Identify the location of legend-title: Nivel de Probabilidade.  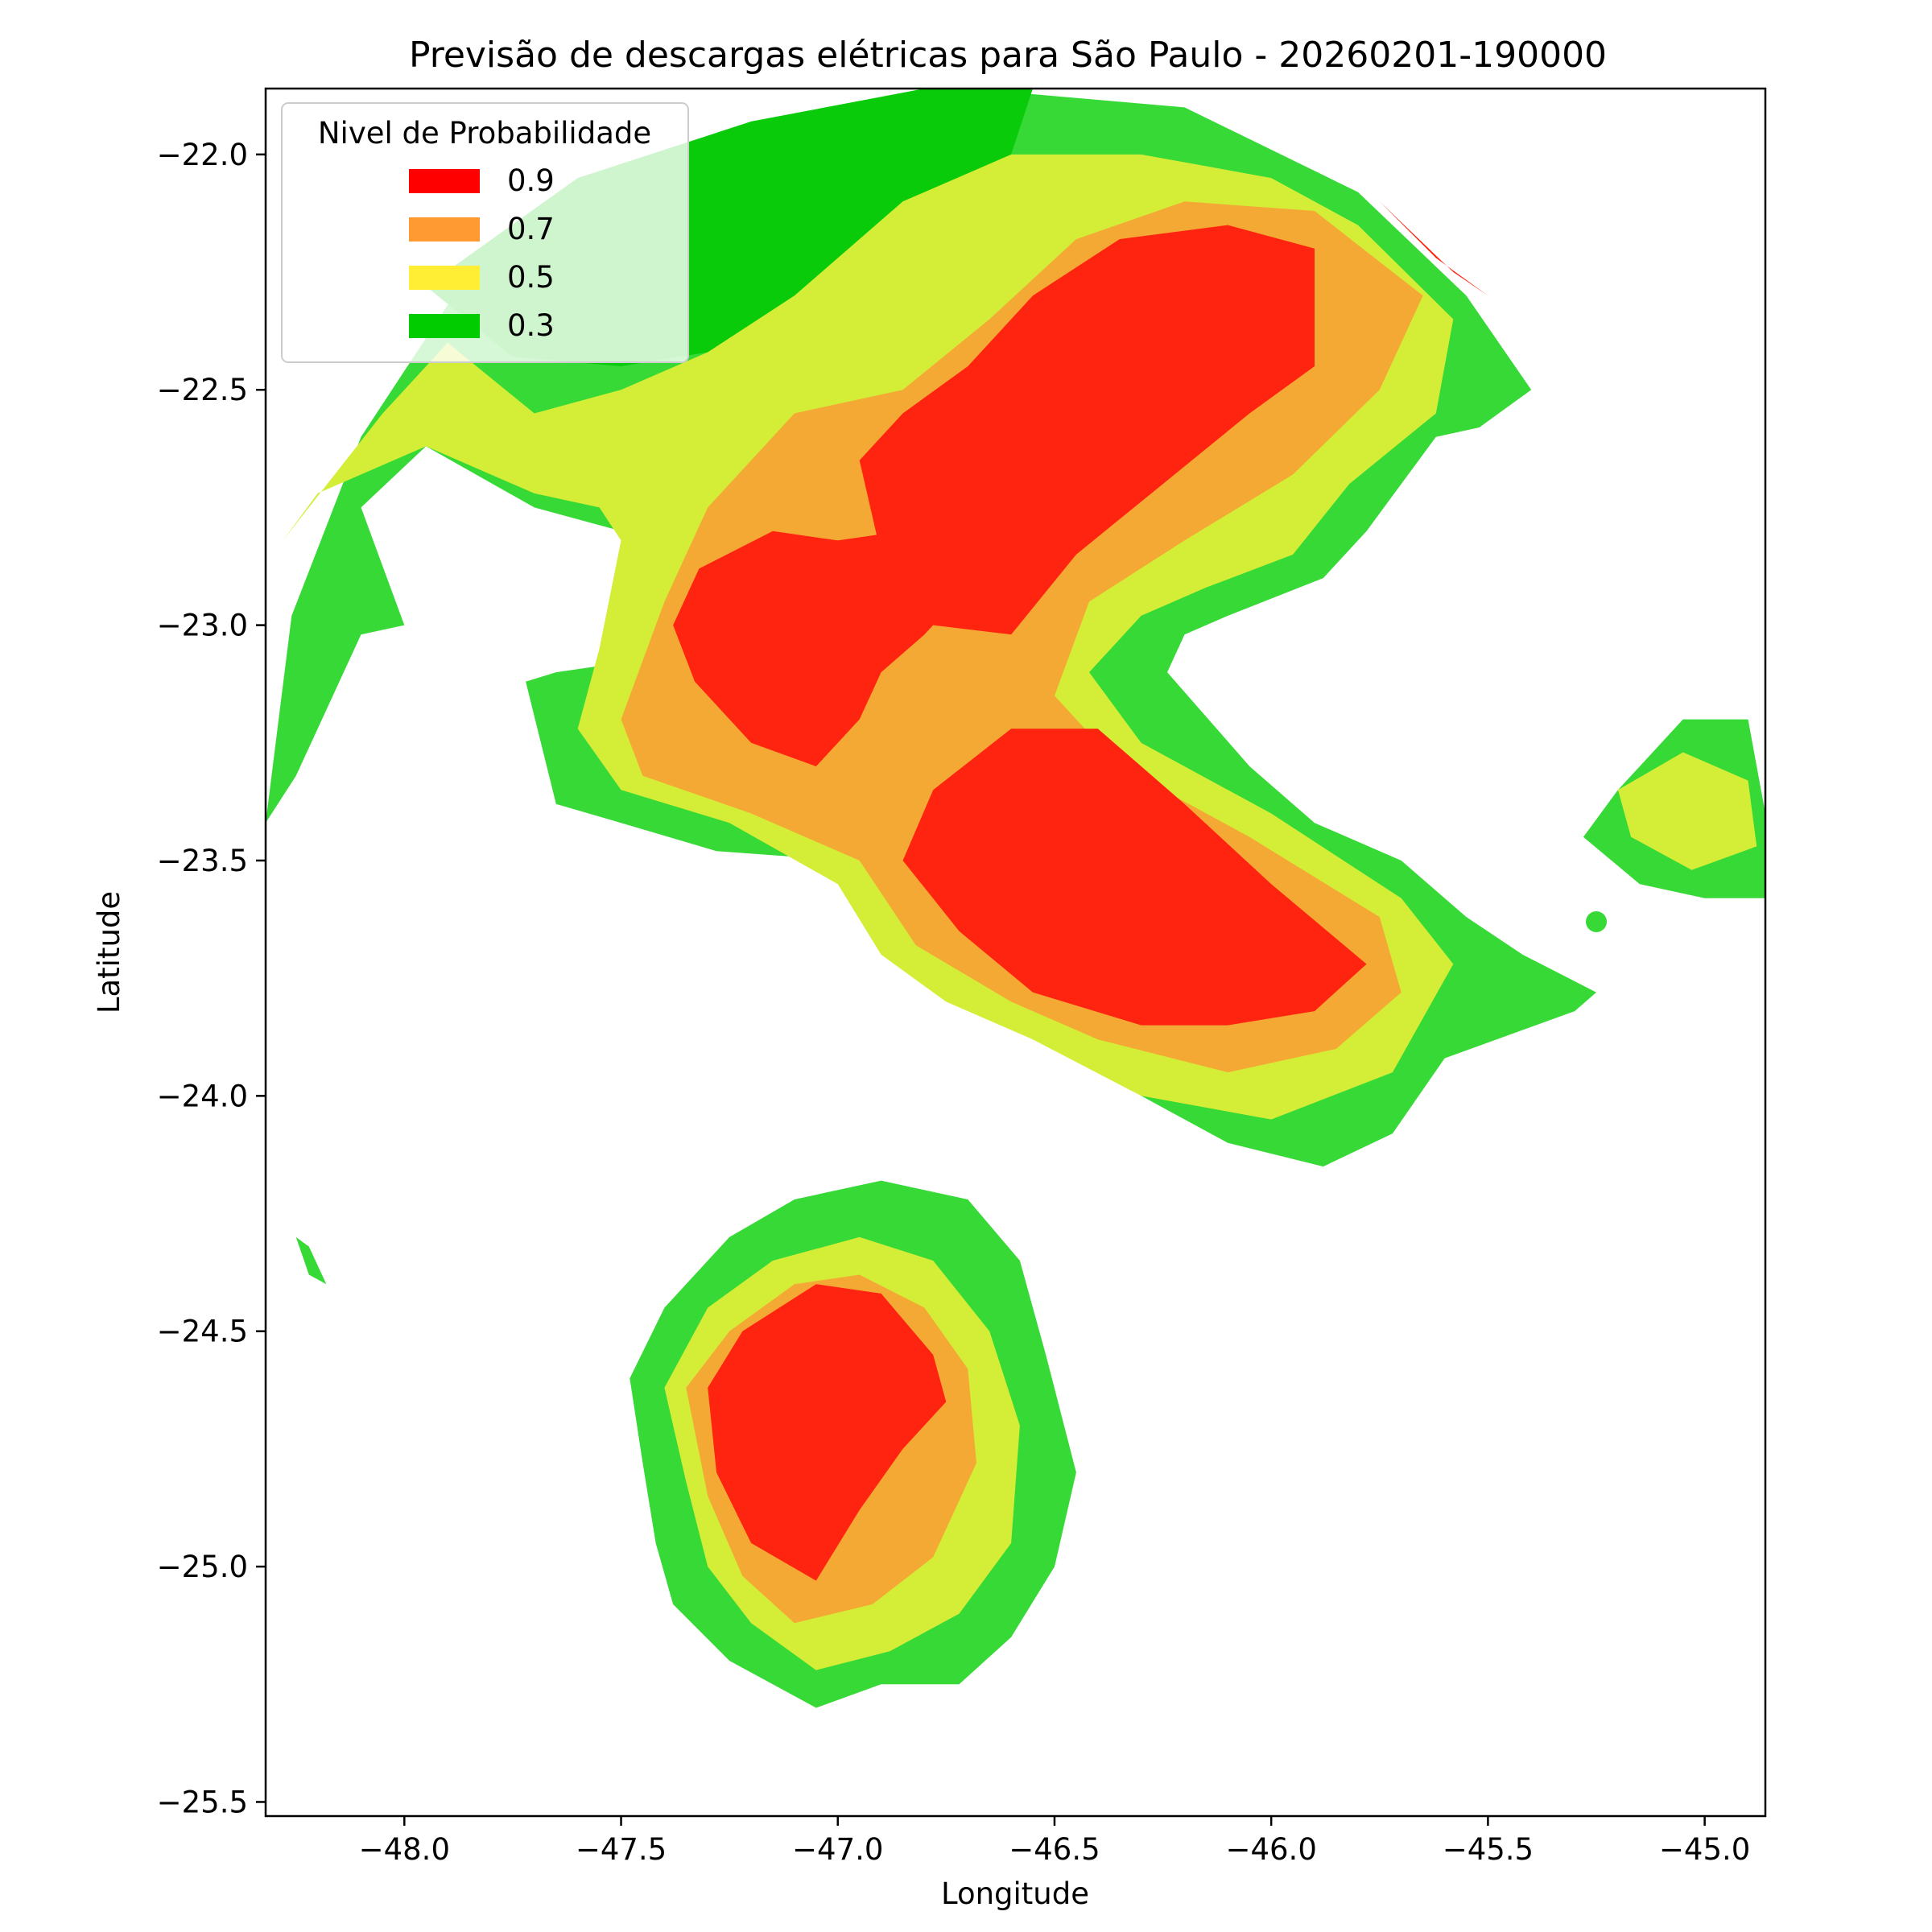
(484, 133).